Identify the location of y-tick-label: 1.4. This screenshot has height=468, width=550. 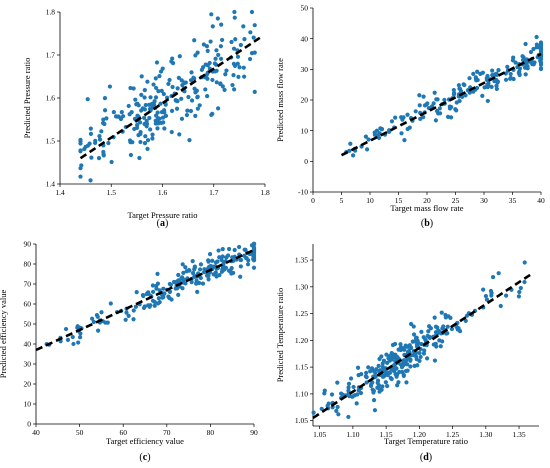
(51, 184).